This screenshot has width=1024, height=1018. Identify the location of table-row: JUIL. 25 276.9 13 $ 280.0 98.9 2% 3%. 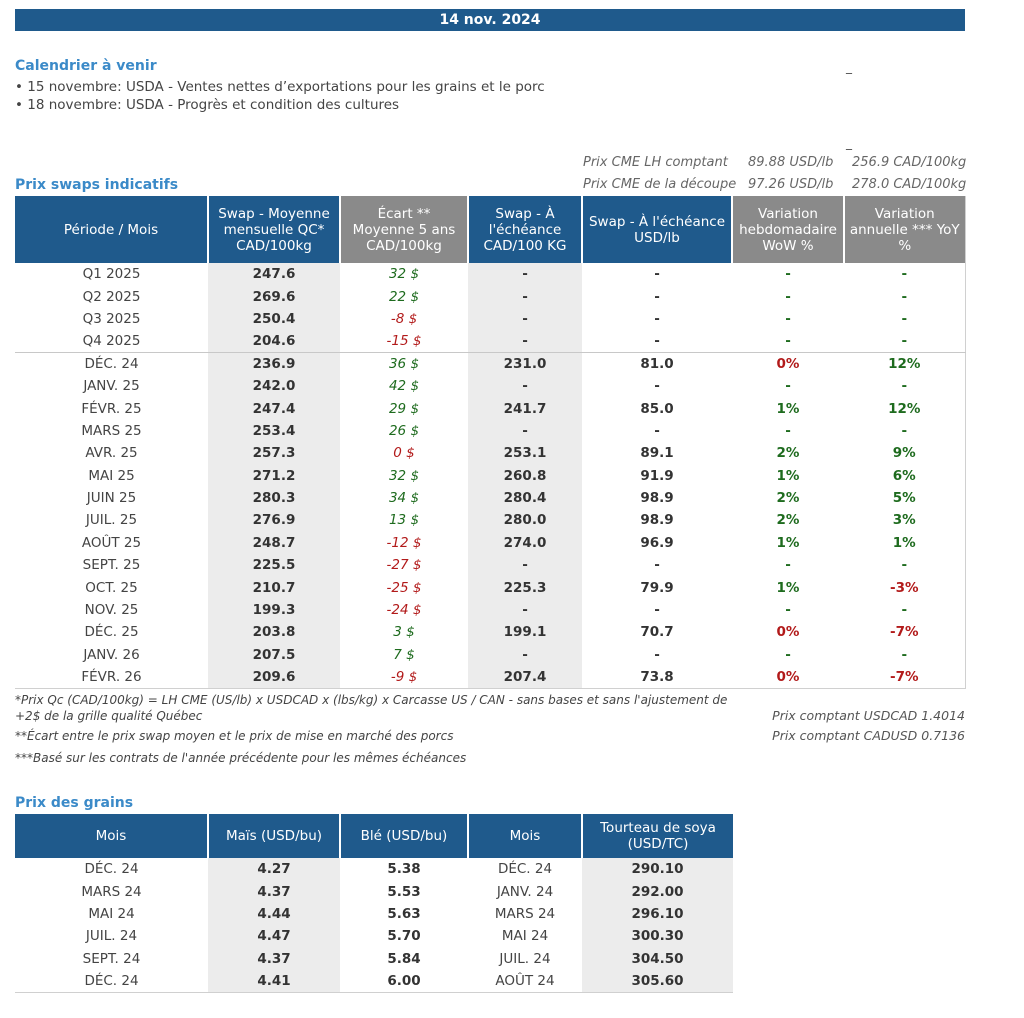
(490, 520).